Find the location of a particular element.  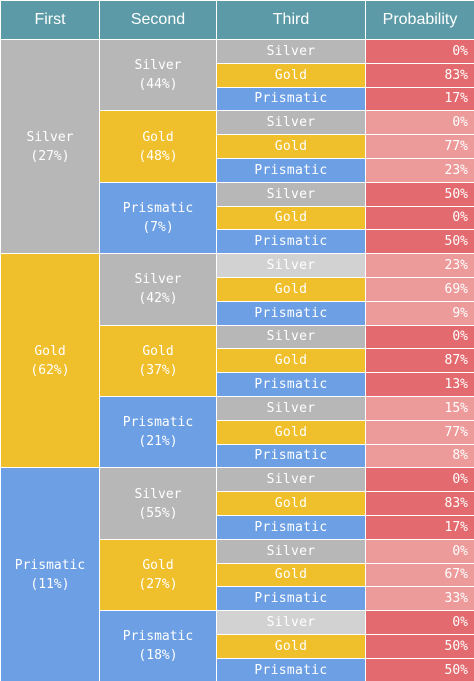

table-row: Gold (48%) Silver 0% is located at coordinates (237, 146).